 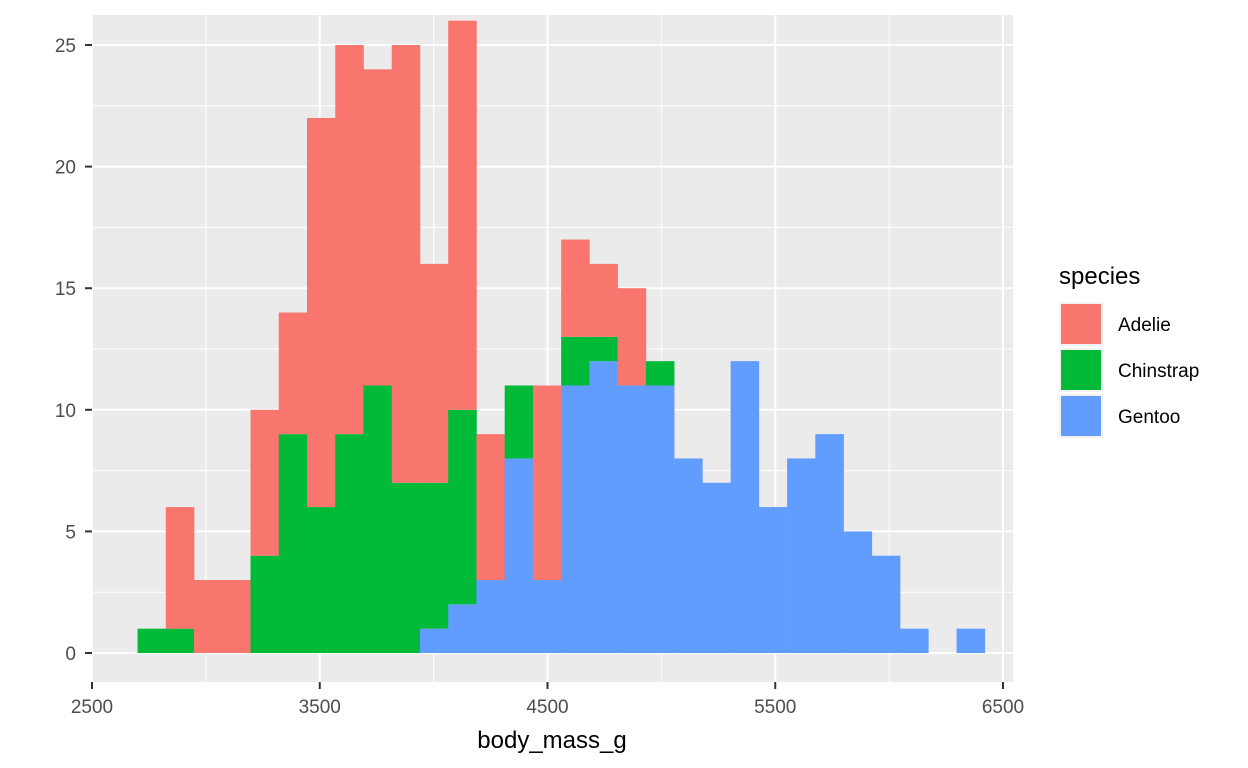 I want to click on legend-key-chinstrap, so click(x=1081, y=370).